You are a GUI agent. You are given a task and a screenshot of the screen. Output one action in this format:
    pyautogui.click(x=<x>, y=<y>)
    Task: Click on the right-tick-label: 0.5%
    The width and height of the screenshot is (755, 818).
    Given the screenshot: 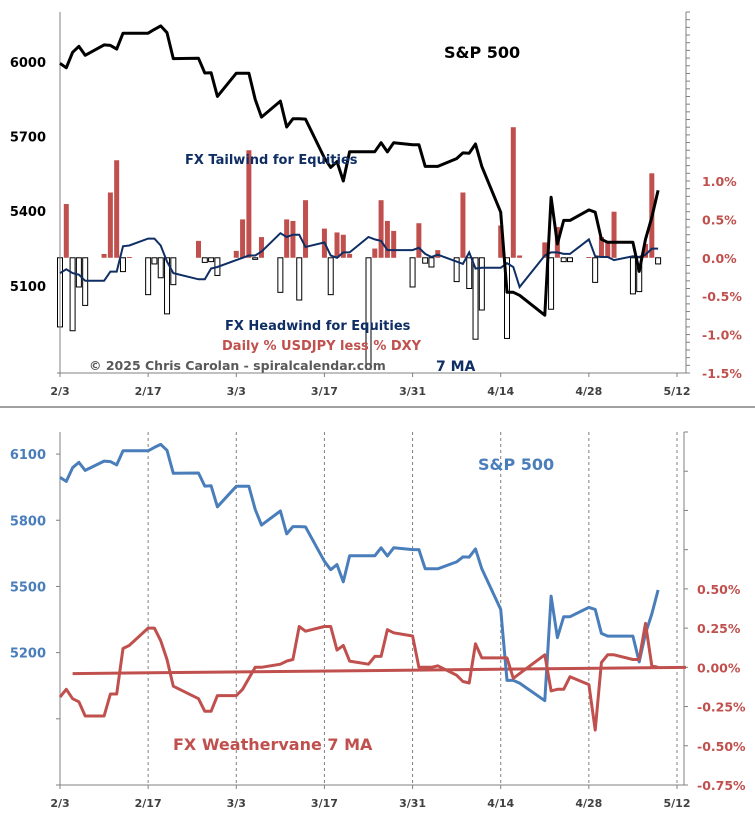 What is the action you would take?
    pyautogui.click(x=719, y=219)
    